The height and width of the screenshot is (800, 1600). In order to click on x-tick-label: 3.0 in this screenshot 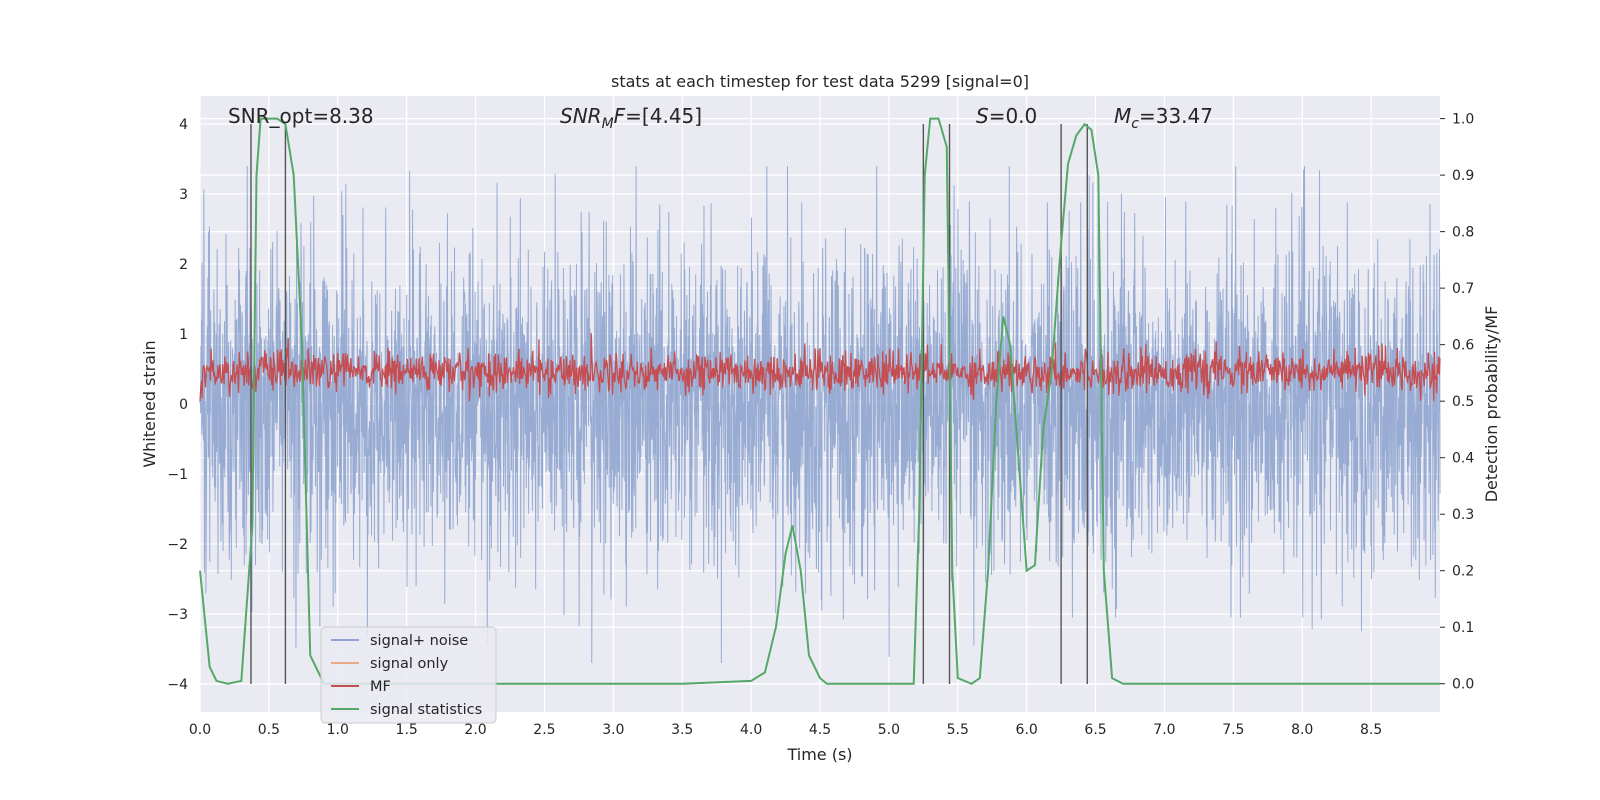, I will do `click(613, 730)`.